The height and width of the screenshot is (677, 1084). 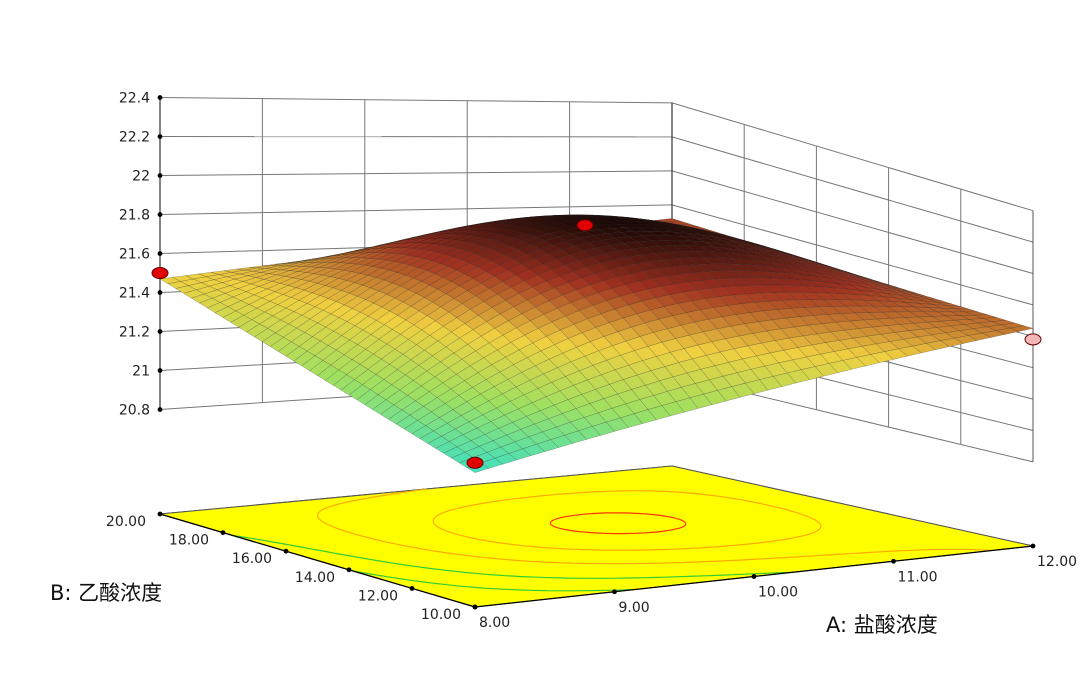 I want to click on y-axis-line, so click(x=317, y=560).